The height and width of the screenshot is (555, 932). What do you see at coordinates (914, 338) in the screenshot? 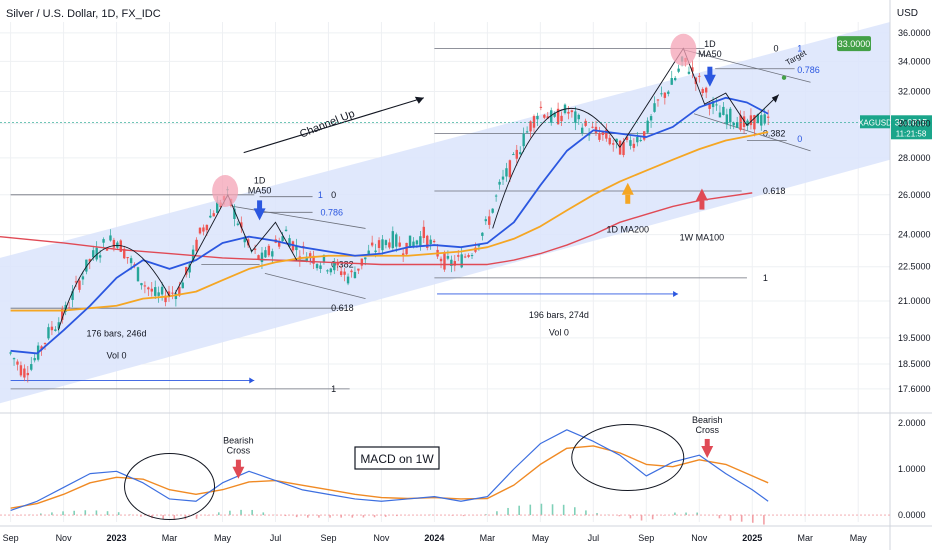
I see `price-axis-tick: 19.5000` at bounding box center [914, 338].